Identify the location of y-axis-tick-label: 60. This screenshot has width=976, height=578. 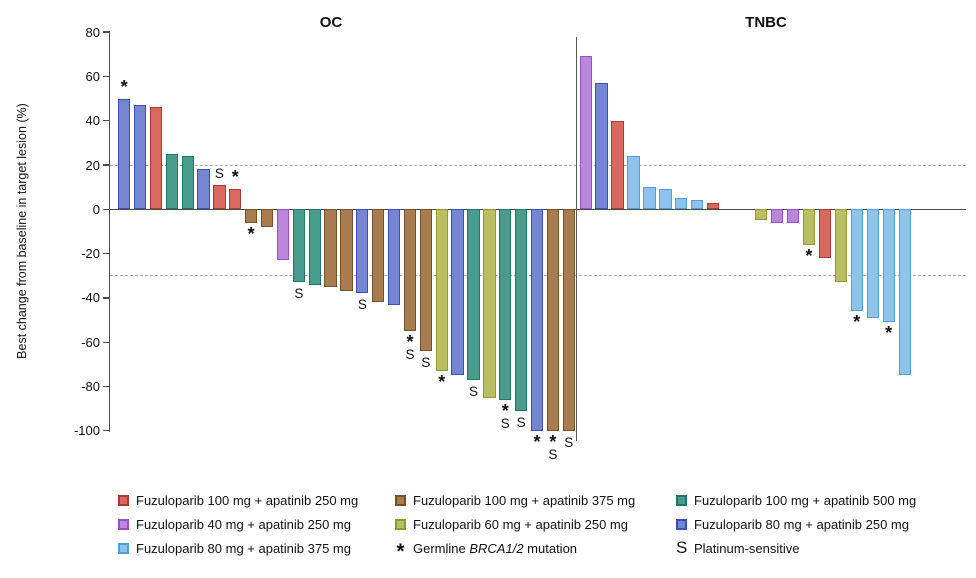
(92, 76).